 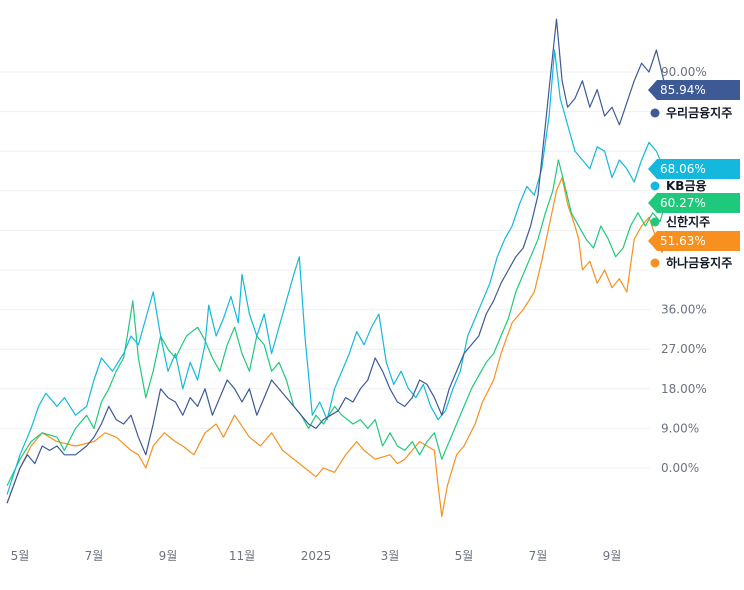 What do you see at coordinates (684, 349) in the screenshot?
I see `y-tick-label: 27.00%` at bounding box center [684, 349].